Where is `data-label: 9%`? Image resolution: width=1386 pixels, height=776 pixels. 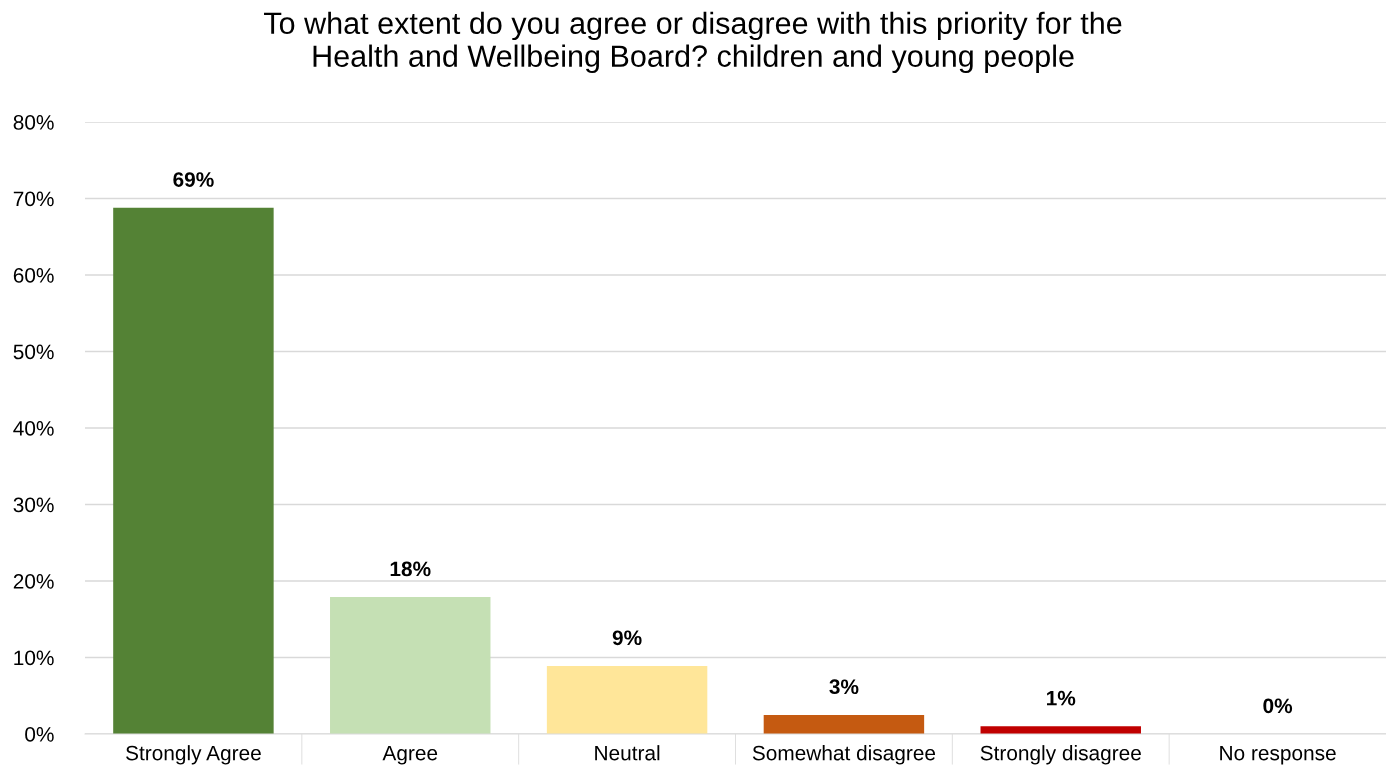
data-label: 9% is located at coordinates (627, 638).